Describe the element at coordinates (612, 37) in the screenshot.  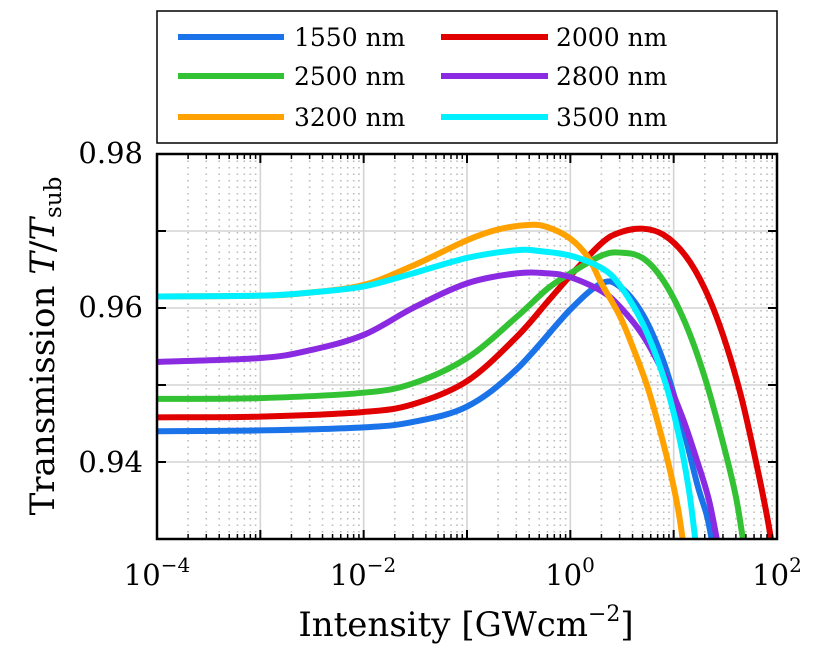
I see `legend-label-2000: 2000 nm` at that location.